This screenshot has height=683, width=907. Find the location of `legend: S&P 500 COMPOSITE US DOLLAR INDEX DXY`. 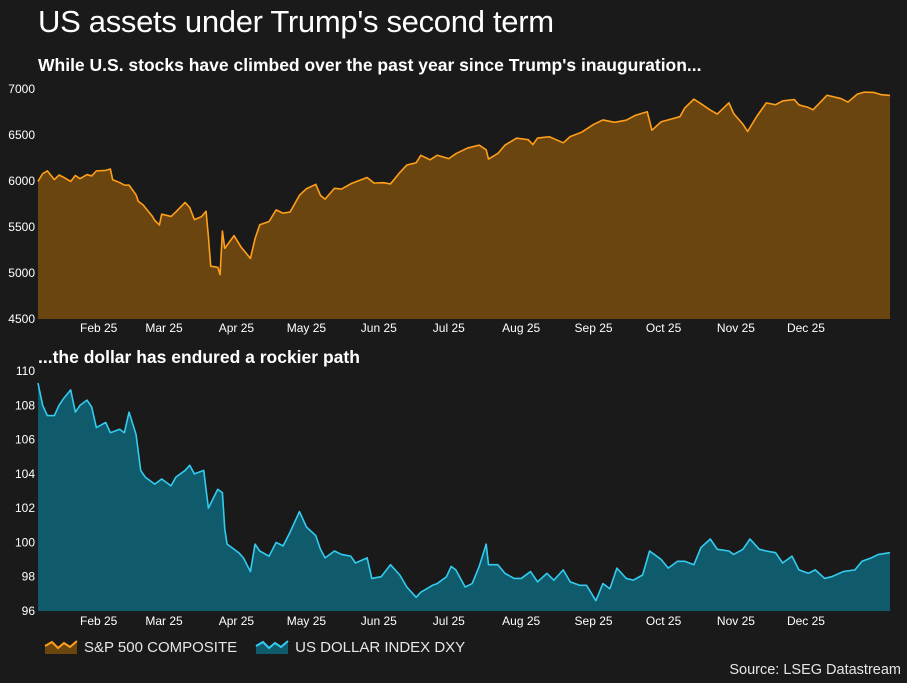

legend: S&P 500 COMPOSITE US DOLLAR INDEX DXY is located at coordinates (263, 647).